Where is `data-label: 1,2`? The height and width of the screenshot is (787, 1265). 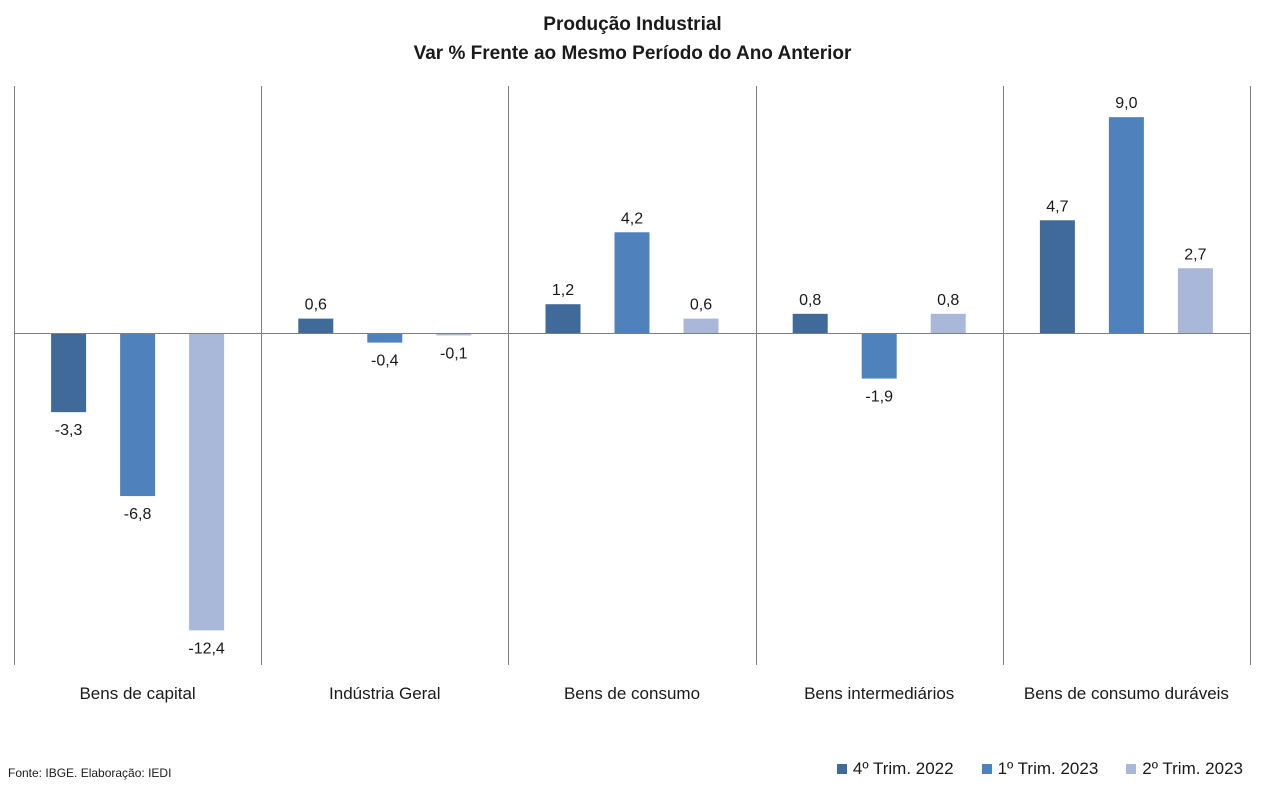
data-label: 1,2 is located at coordinates (563, 290).